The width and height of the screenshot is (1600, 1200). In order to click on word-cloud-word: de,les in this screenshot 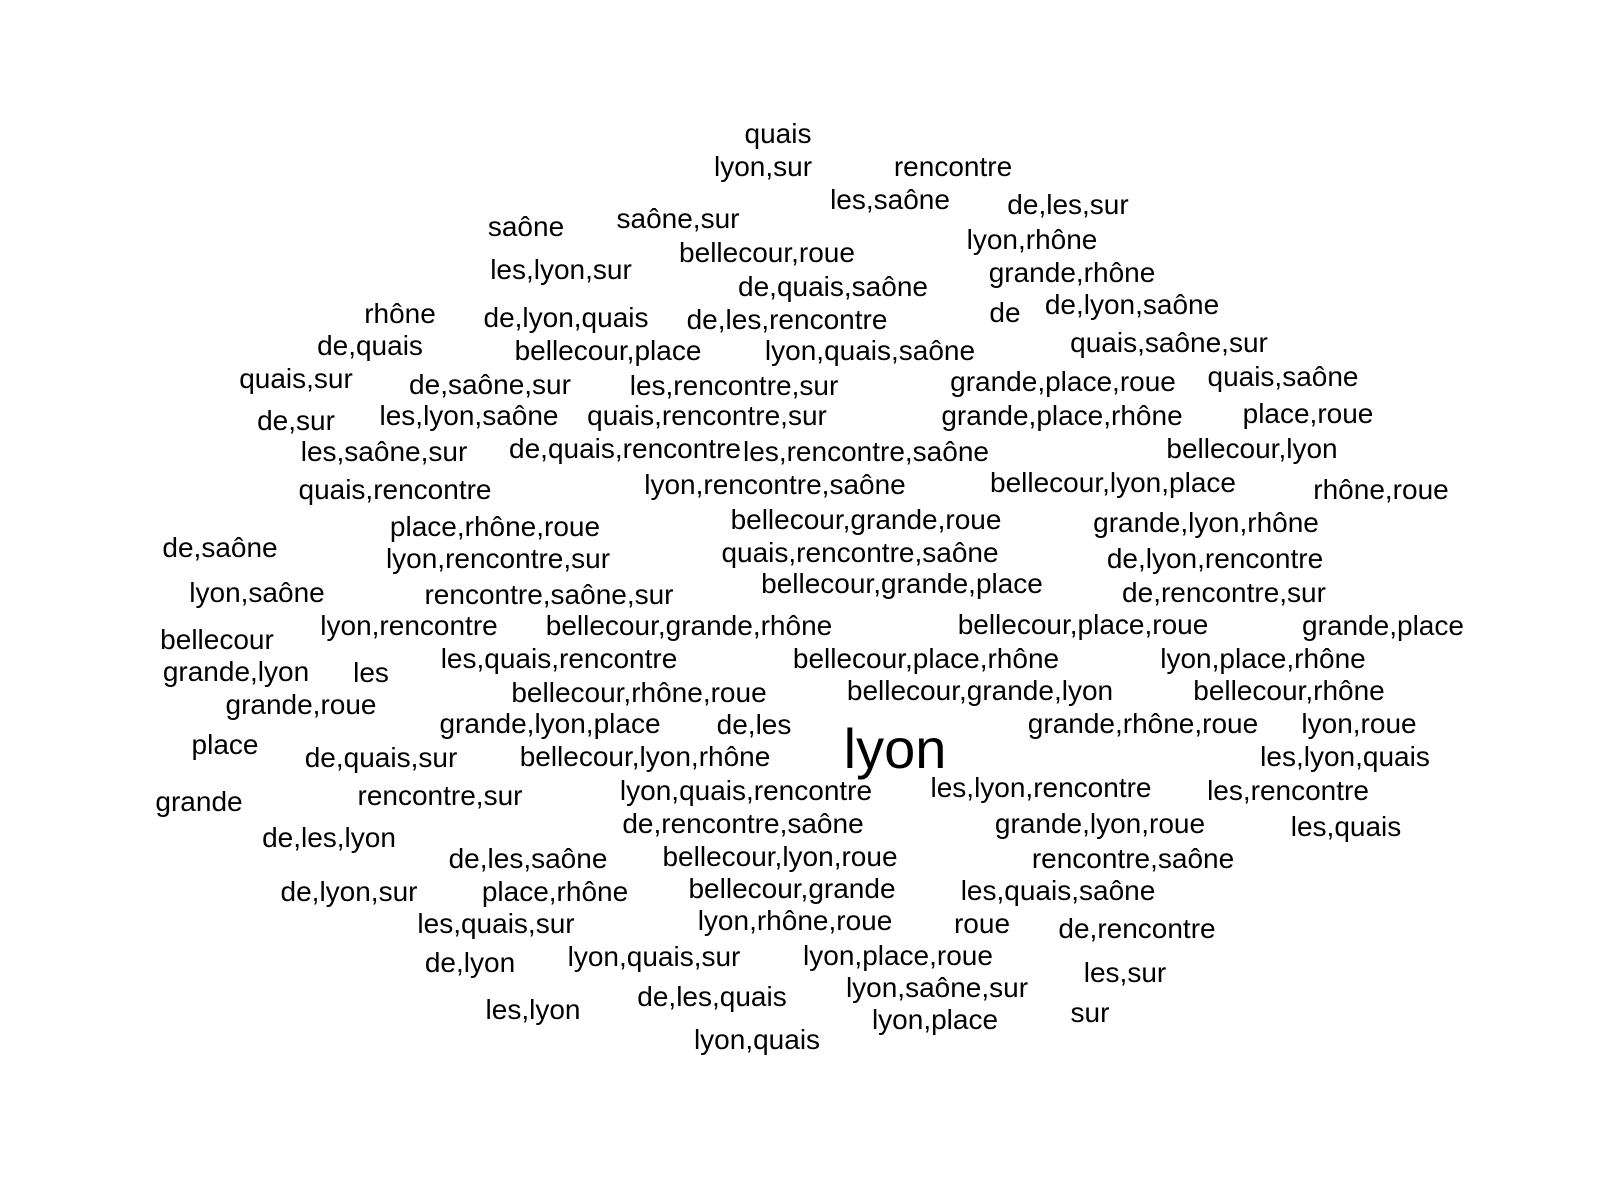, I will do `click(754, 724)`.